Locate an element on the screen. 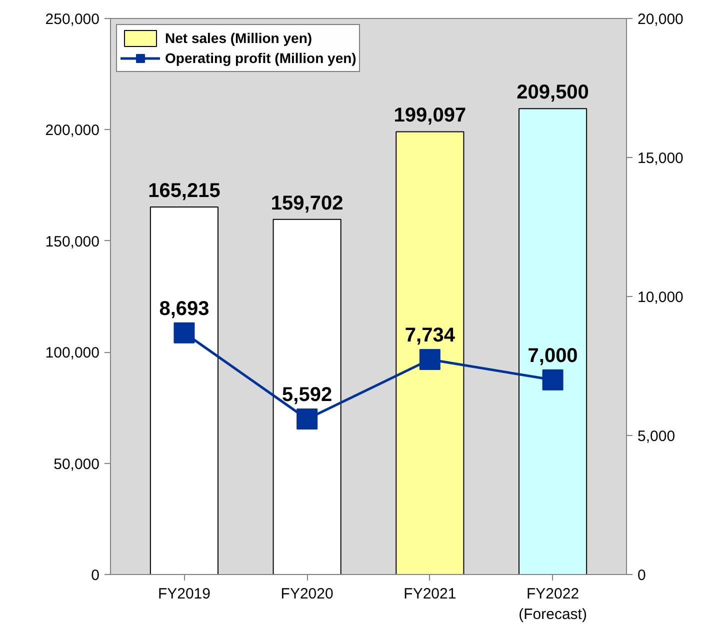 This screenshot has height=634, width=716. y-tick-label: 0 is located at coordinates (95, 575).